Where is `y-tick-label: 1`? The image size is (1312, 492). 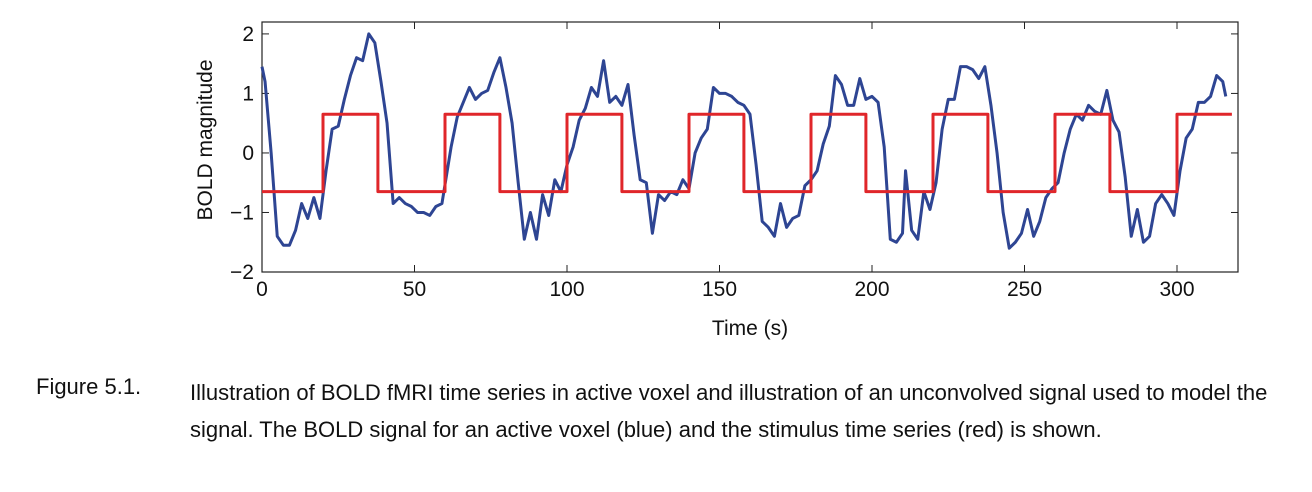 y-tick-label: 1 is located at coordinates (248, 93).